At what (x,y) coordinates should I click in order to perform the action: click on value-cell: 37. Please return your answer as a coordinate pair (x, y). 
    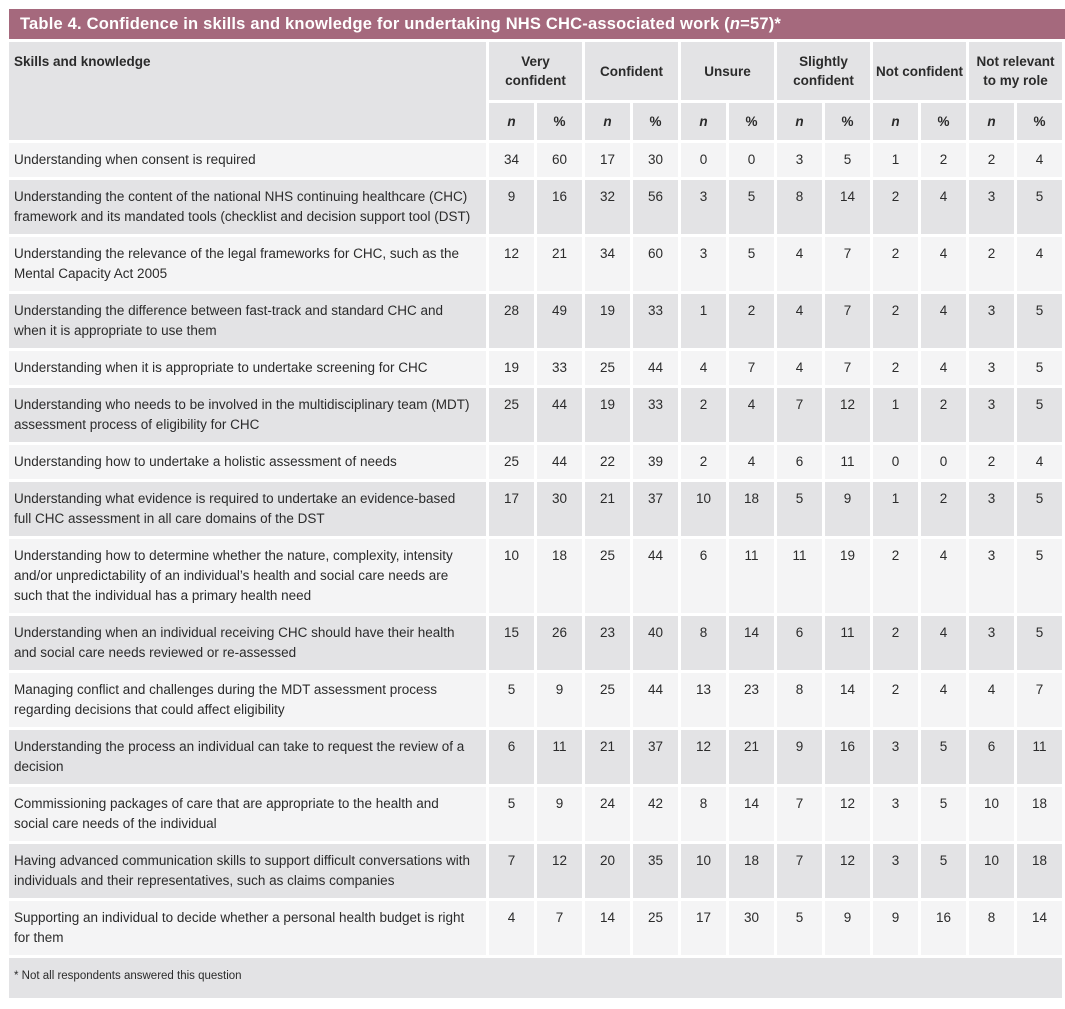
    Looking at the image, I should click on (655, 509).